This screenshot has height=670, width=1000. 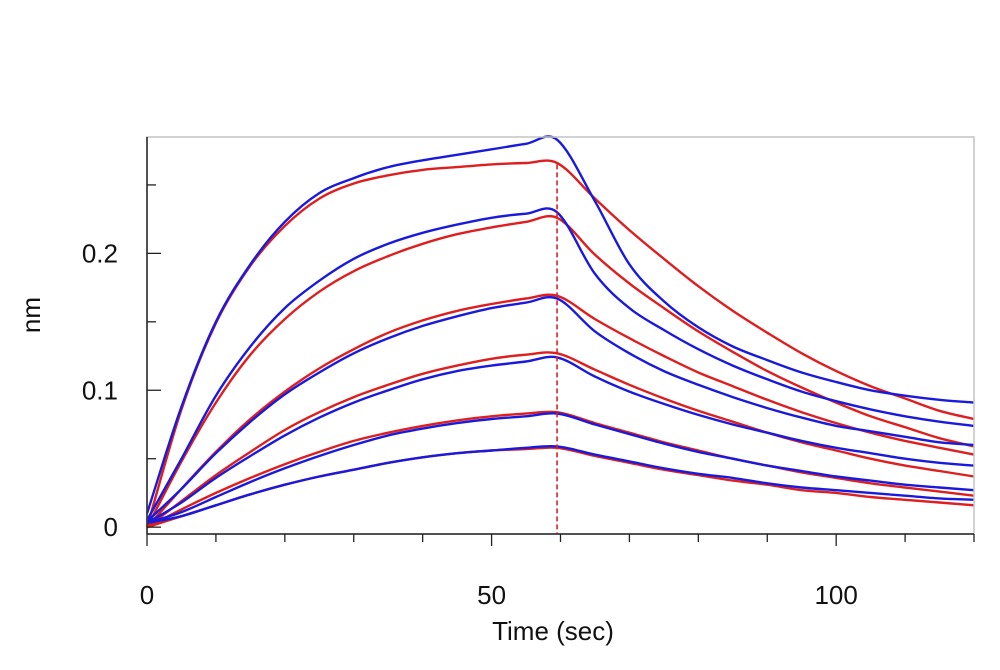 What do you see at coordinates (557, 571) in the screenshot?
I see `x-axis: 0 50 100` at bounding box center [557, 571].